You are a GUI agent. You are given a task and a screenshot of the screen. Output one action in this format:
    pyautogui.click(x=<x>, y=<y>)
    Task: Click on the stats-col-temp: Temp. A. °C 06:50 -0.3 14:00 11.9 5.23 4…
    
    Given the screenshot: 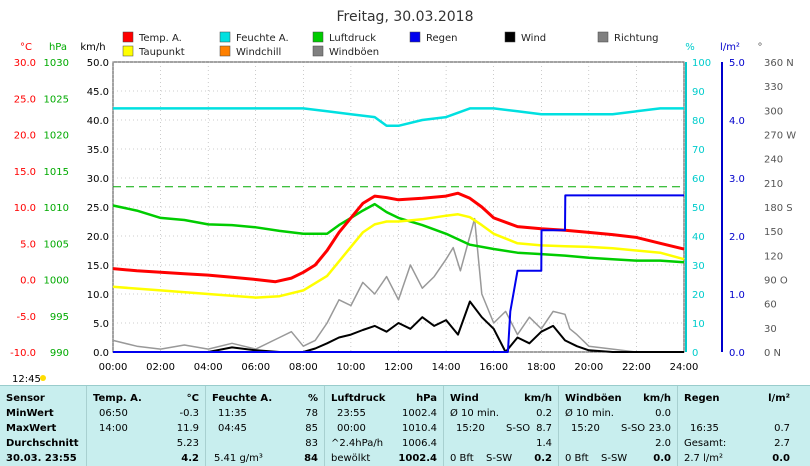 What is the action you would take?
    pyautogui.click(x=146, y=426)
    